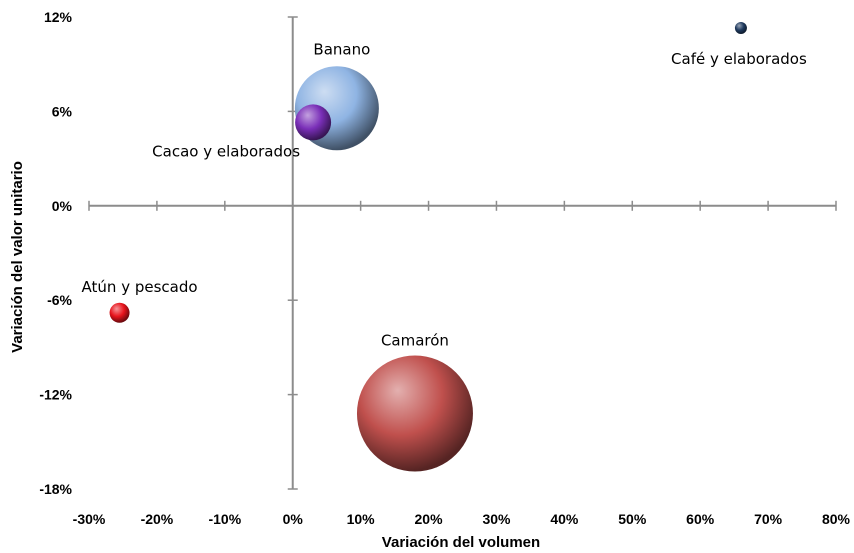 The image size is (854, 553). What do you see at coordinates (59, 300) in the screenshot?
I see `y-tick-label: -6%` at bounding box center [59, 300].